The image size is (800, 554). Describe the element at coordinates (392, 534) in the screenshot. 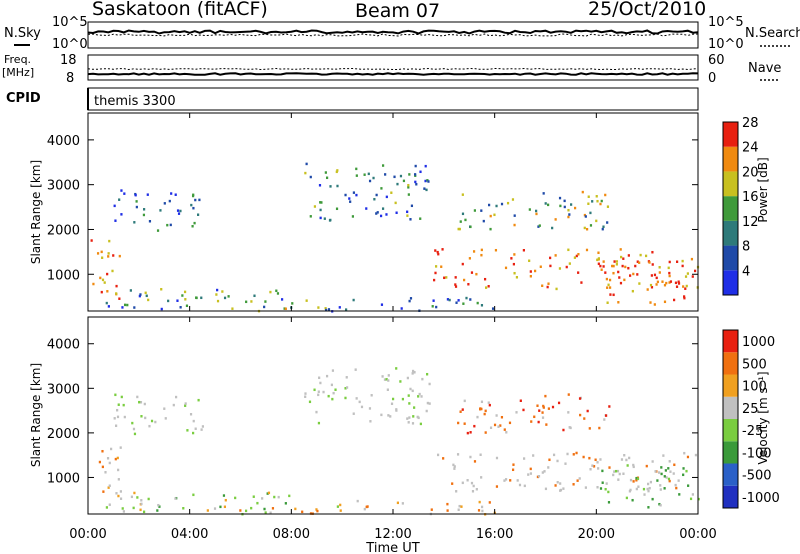

I see `time-tick-label: 12:00` at that location.